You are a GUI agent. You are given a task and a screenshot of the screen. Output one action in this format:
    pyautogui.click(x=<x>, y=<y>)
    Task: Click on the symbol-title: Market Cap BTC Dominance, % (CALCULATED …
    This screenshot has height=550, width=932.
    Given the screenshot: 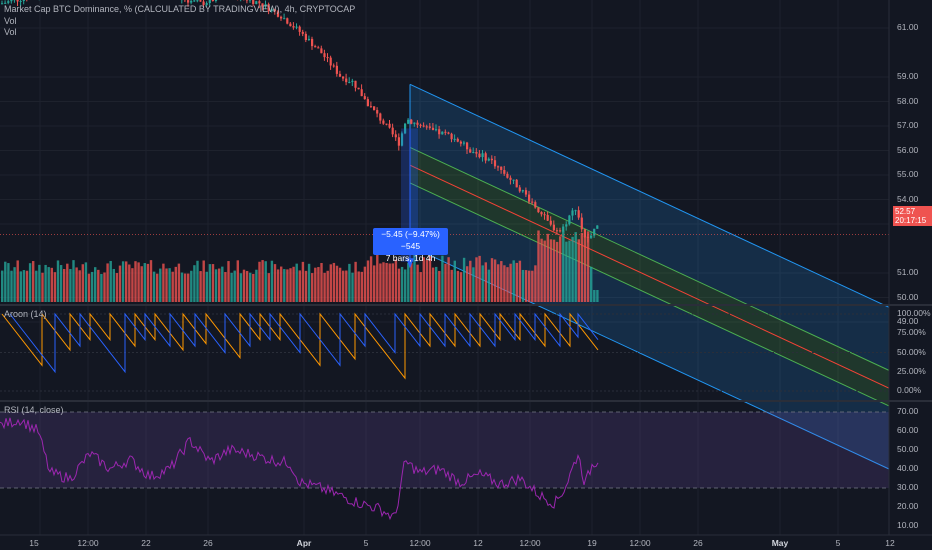 What is the action you would take?
    pyautogui.click(x=180, y=9)
    